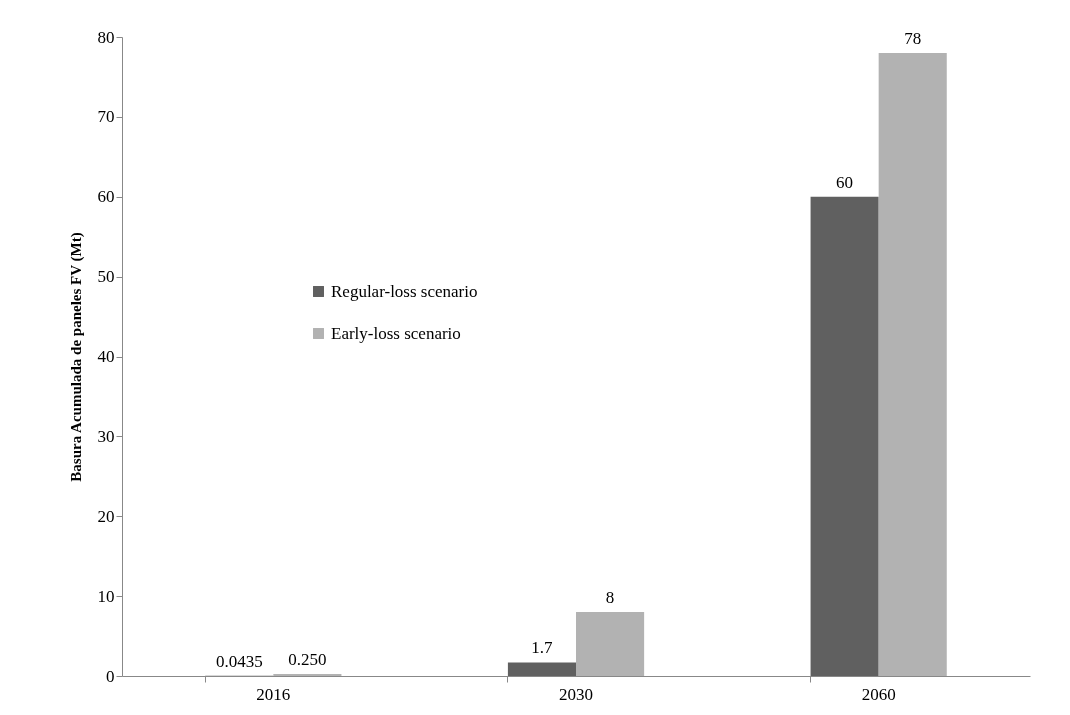  Describe the element at coordinates (610, 598) in the screenshot. I see `data-label: 8` at that location.